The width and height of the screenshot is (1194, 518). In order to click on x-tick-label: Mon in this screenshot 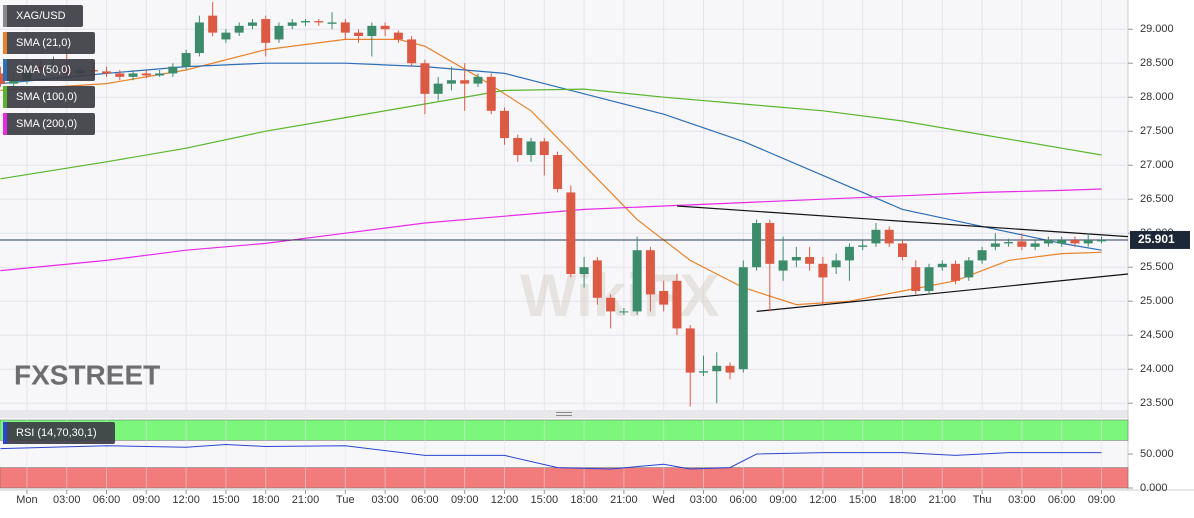, I will do `click(26, 500)`.